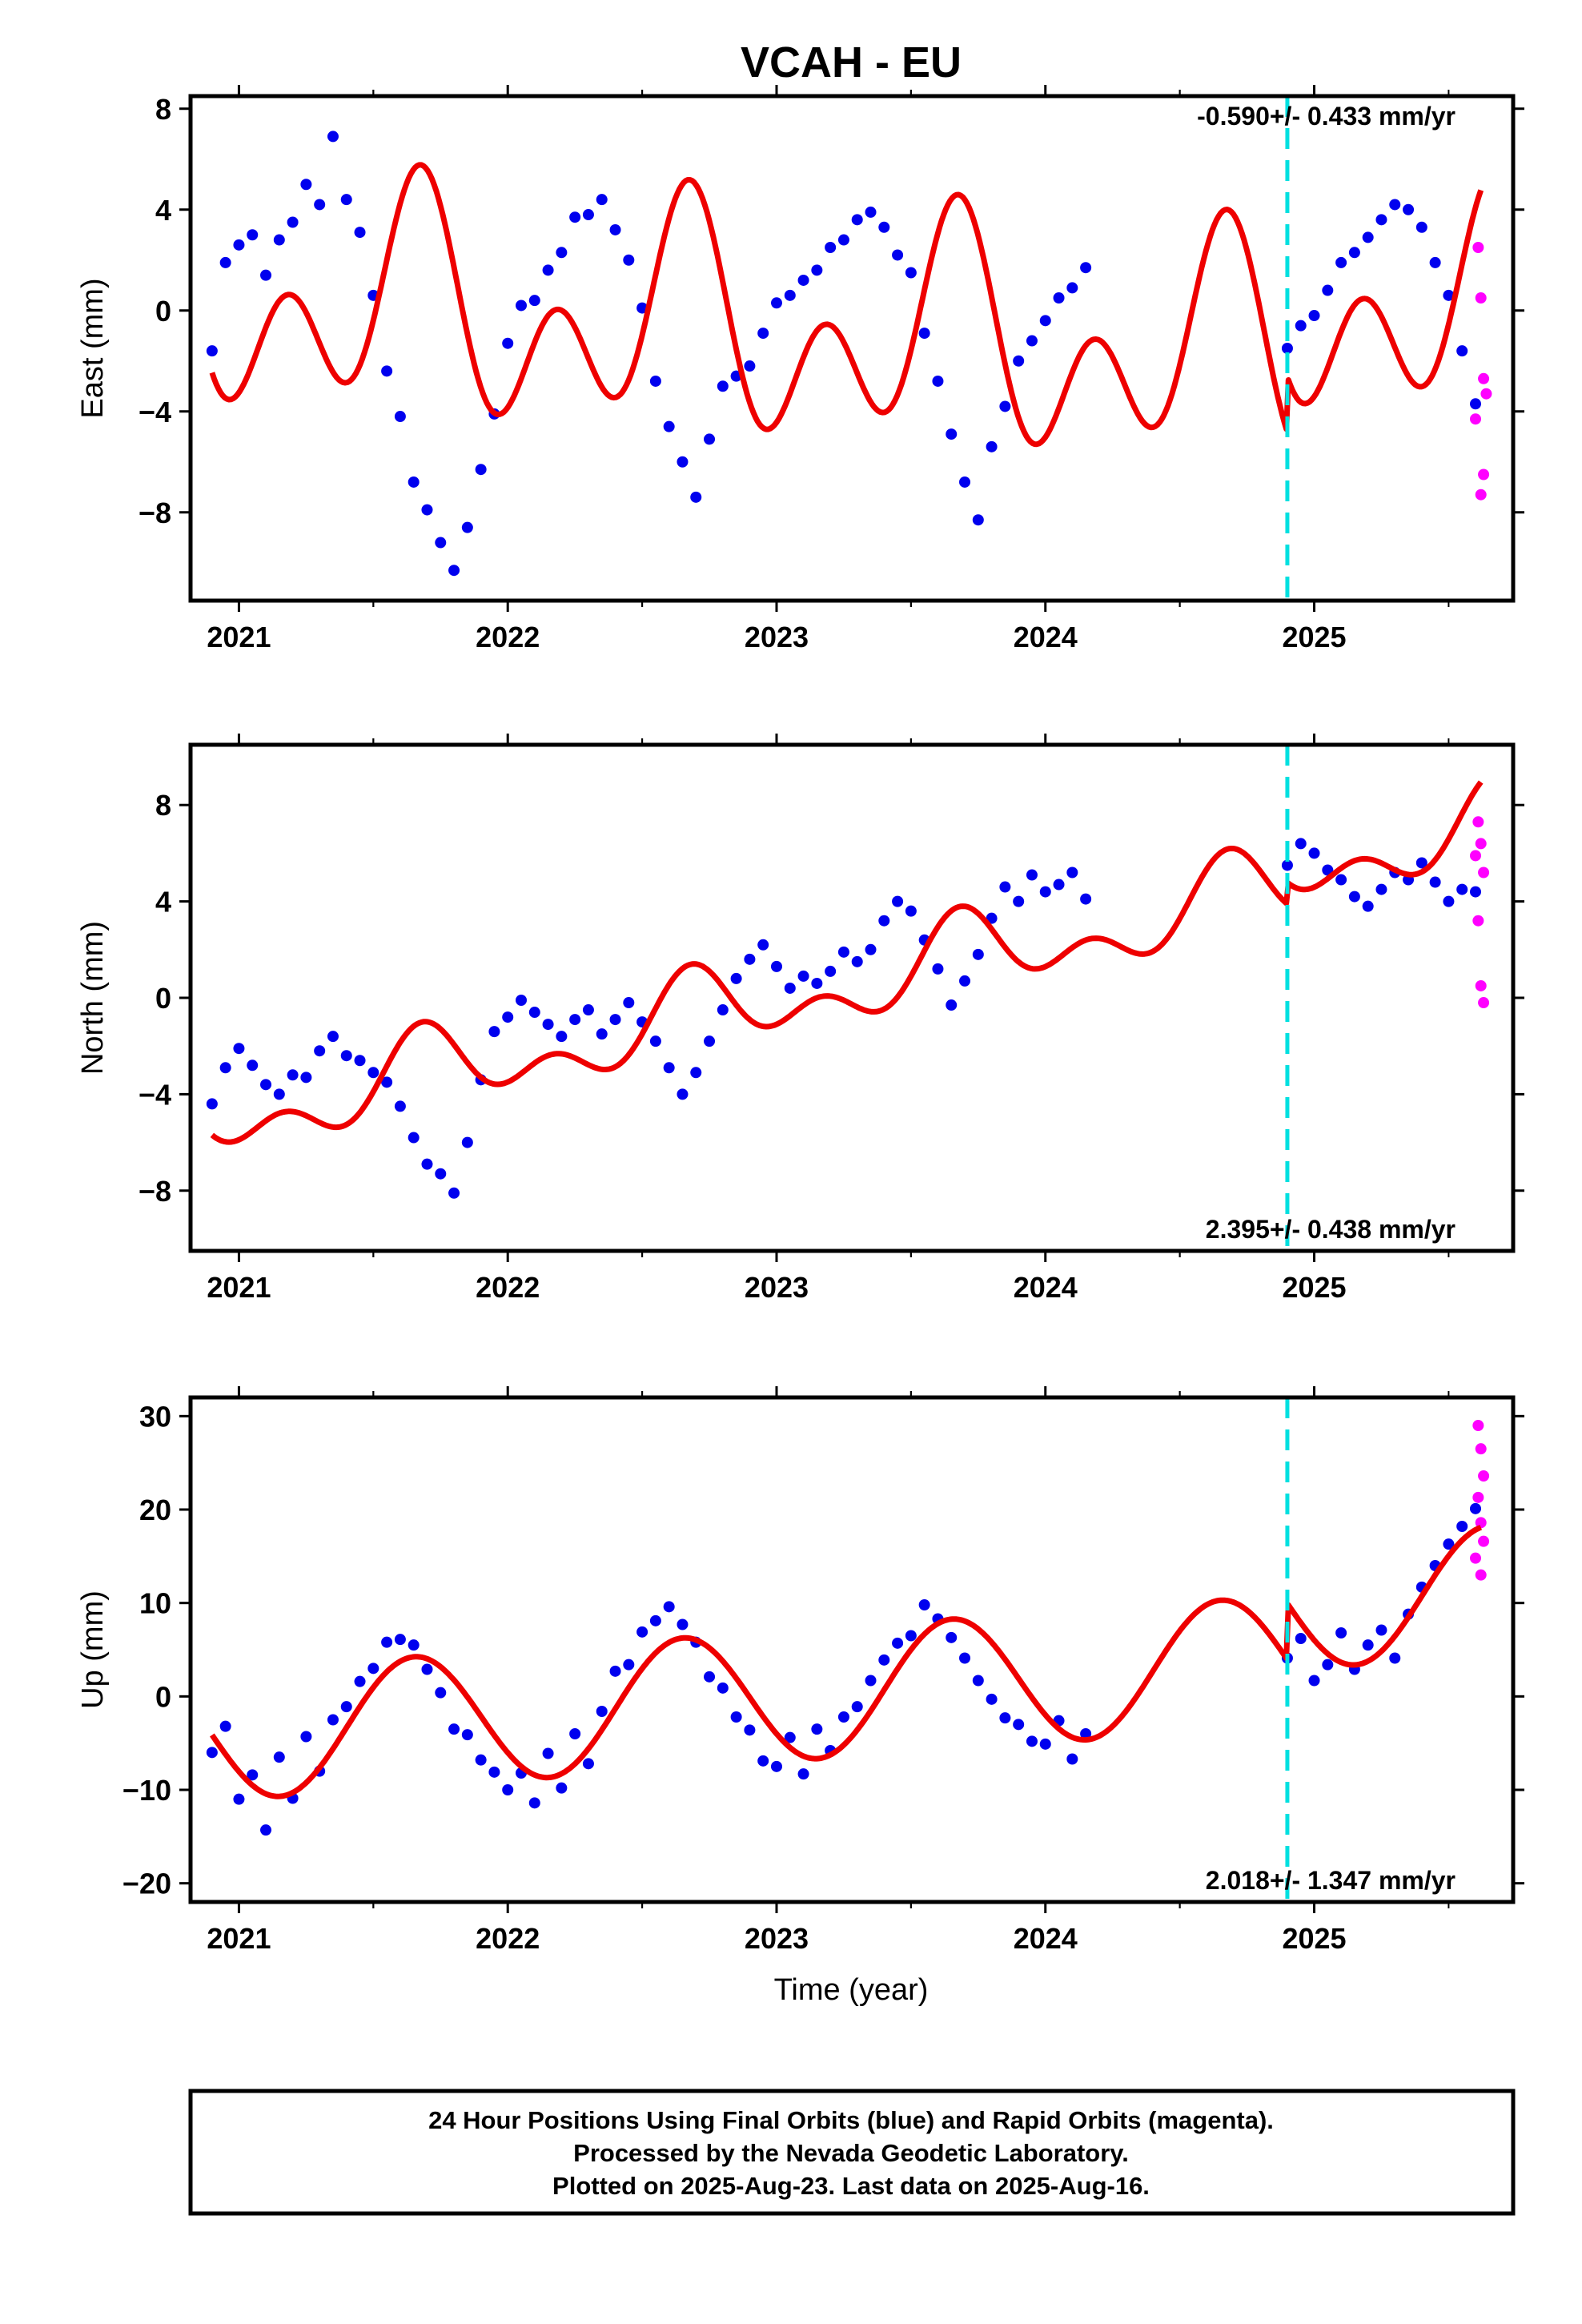  I want to click on x-tick-label: 2023, so click(777, 637).